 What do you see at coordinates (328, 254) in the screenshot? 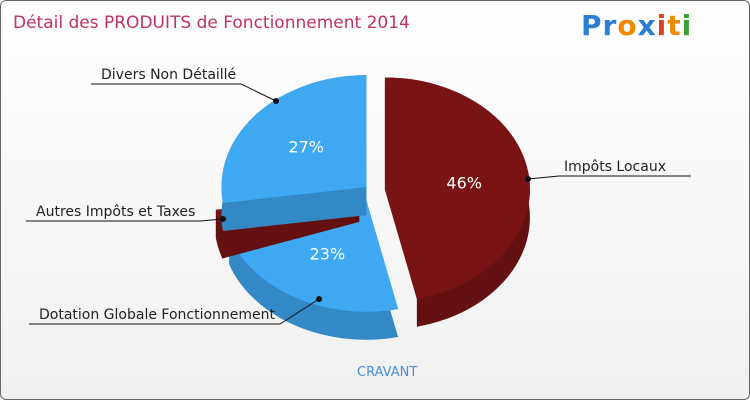
I see `data-label: 23%` at bounding box center [328, 254].